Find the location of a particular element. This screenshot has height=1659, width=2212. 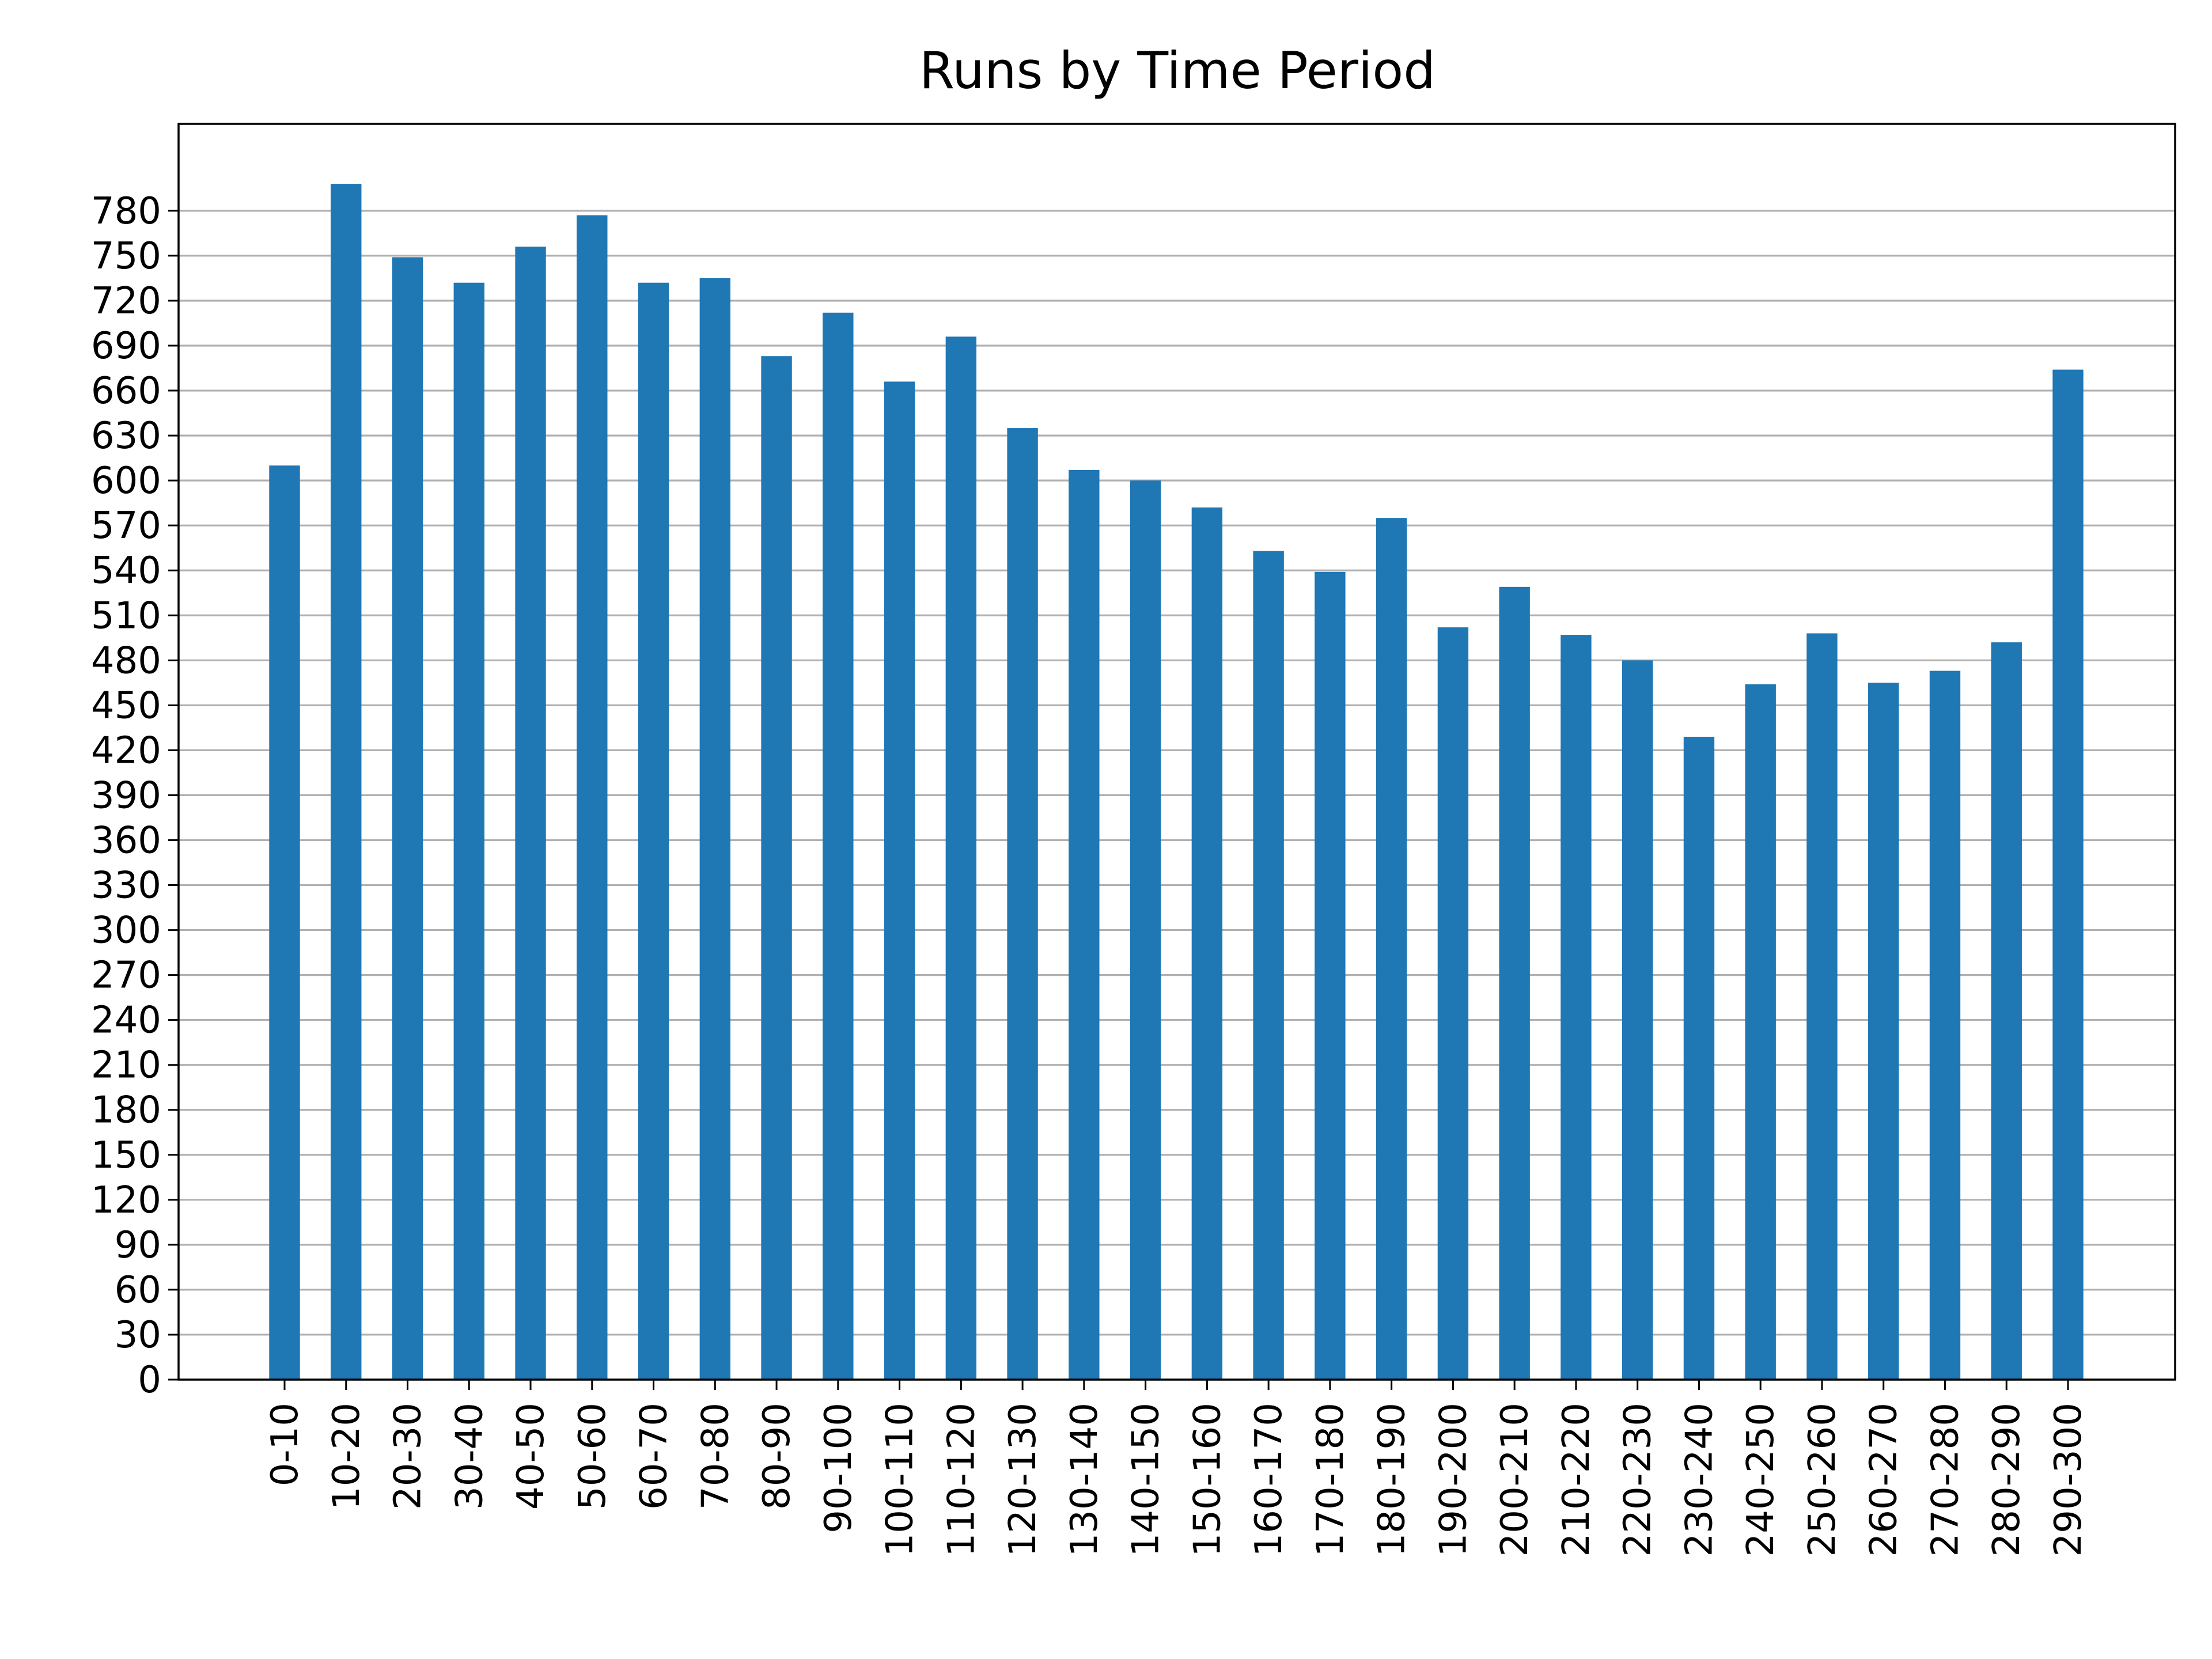

y-tick-label: 420 is located at coordinates (126, 750).